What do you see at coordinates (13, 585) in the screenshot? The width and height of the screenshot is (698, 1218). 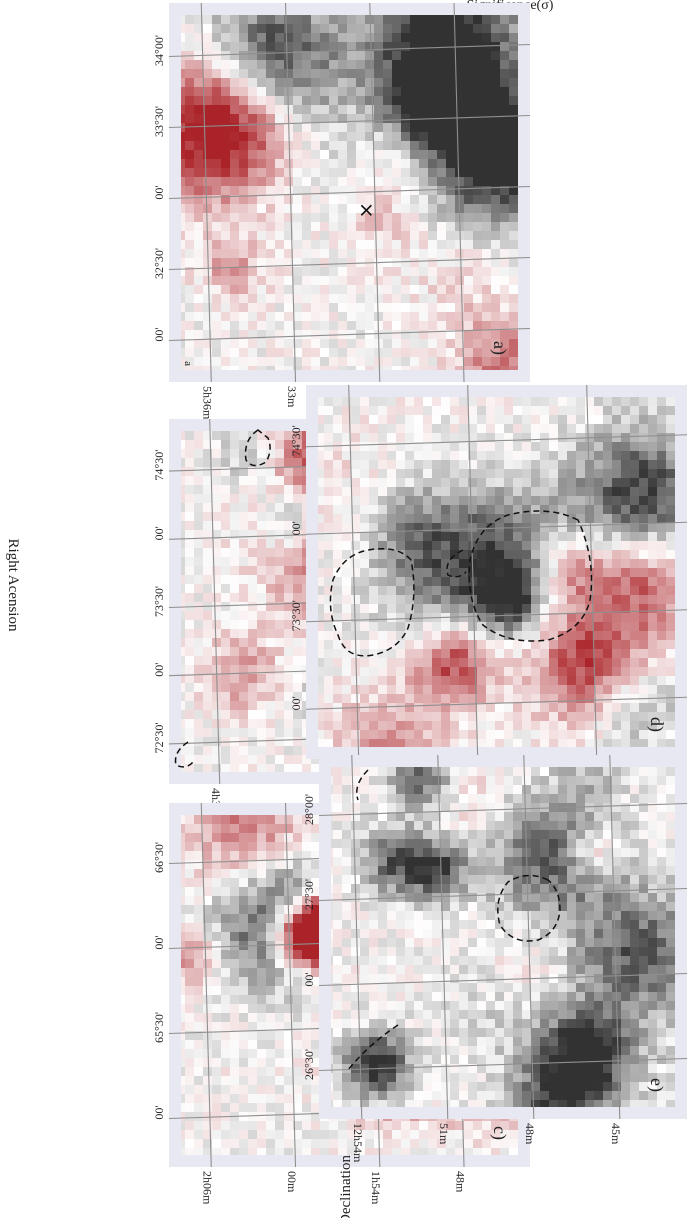 I see `x-axis-label: Right Acension` at bounding box center [13, 585].